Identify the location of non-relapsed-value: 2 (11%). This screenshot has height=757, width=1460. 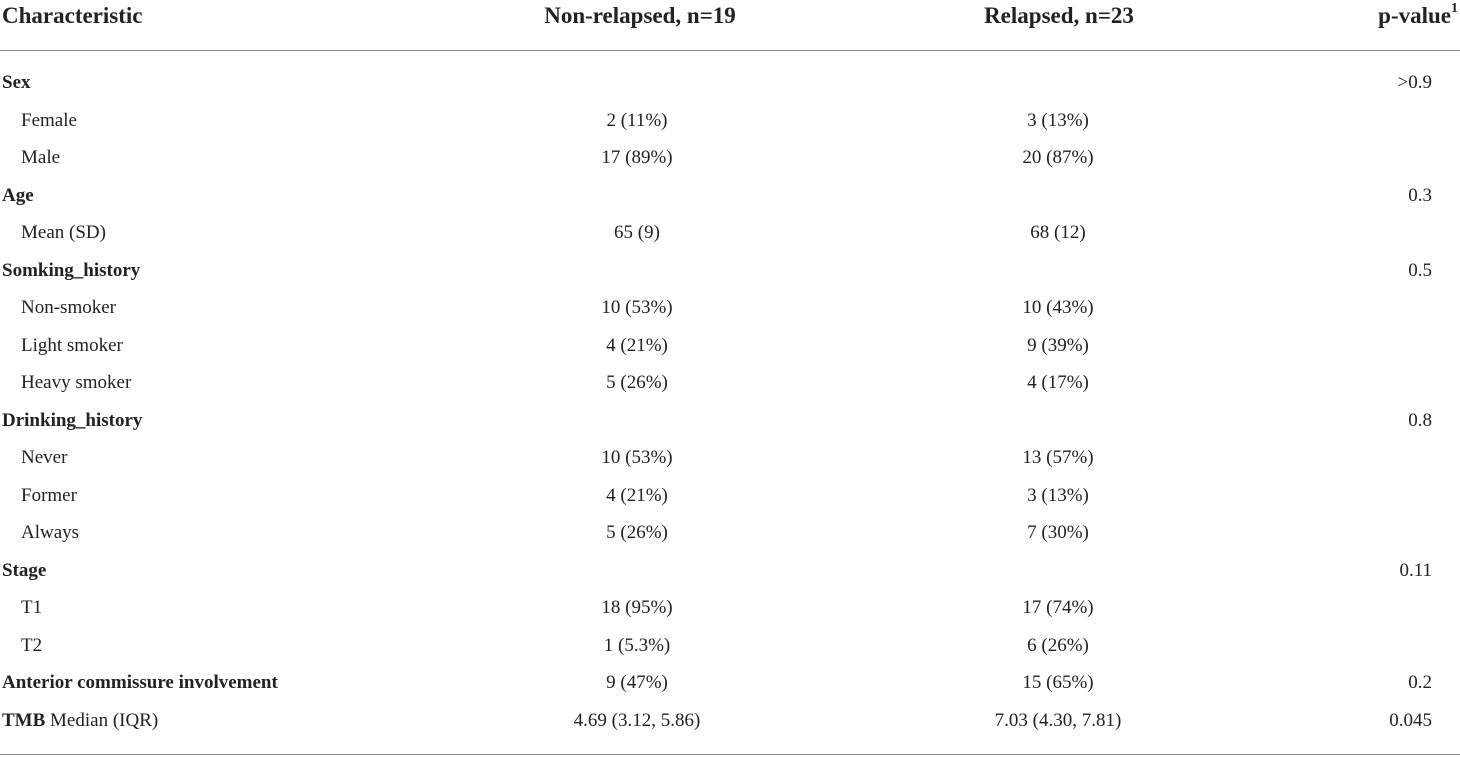
(637, 120).